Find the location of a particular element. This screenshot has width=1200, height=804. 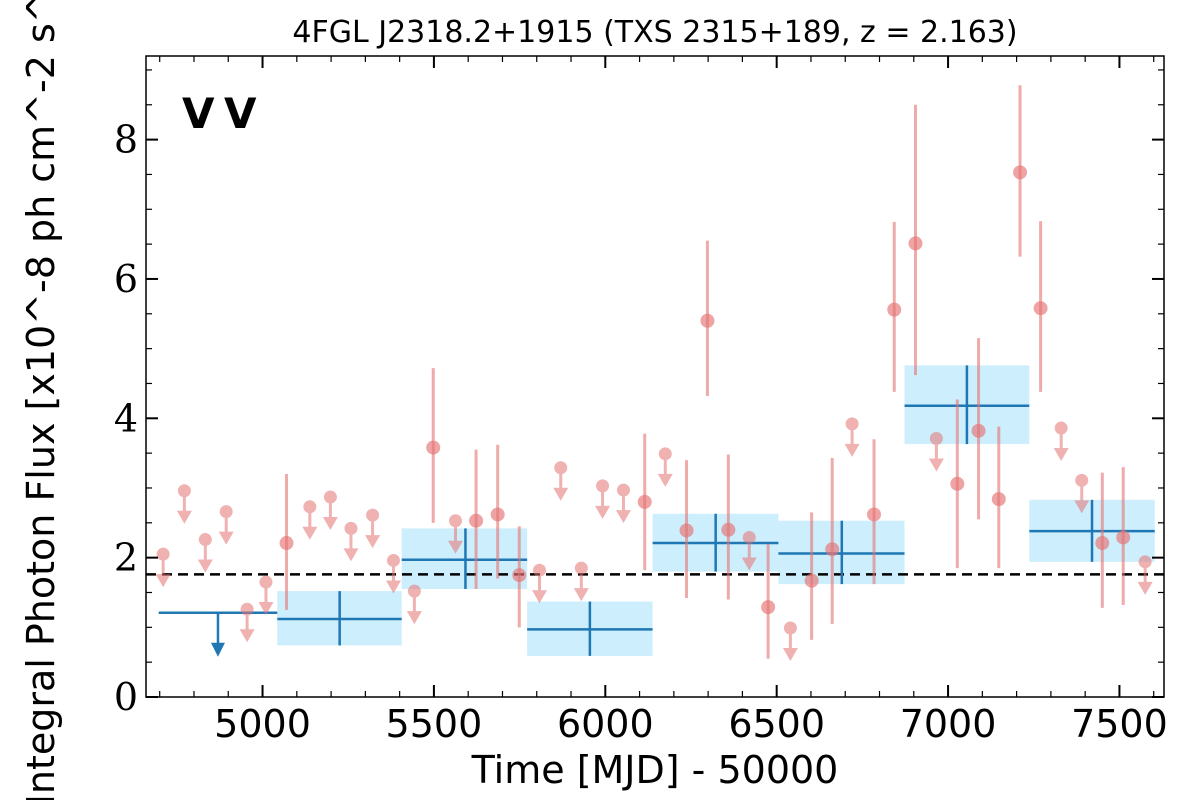

x-tick-label: 5500 is located at coordinates (434, 724).